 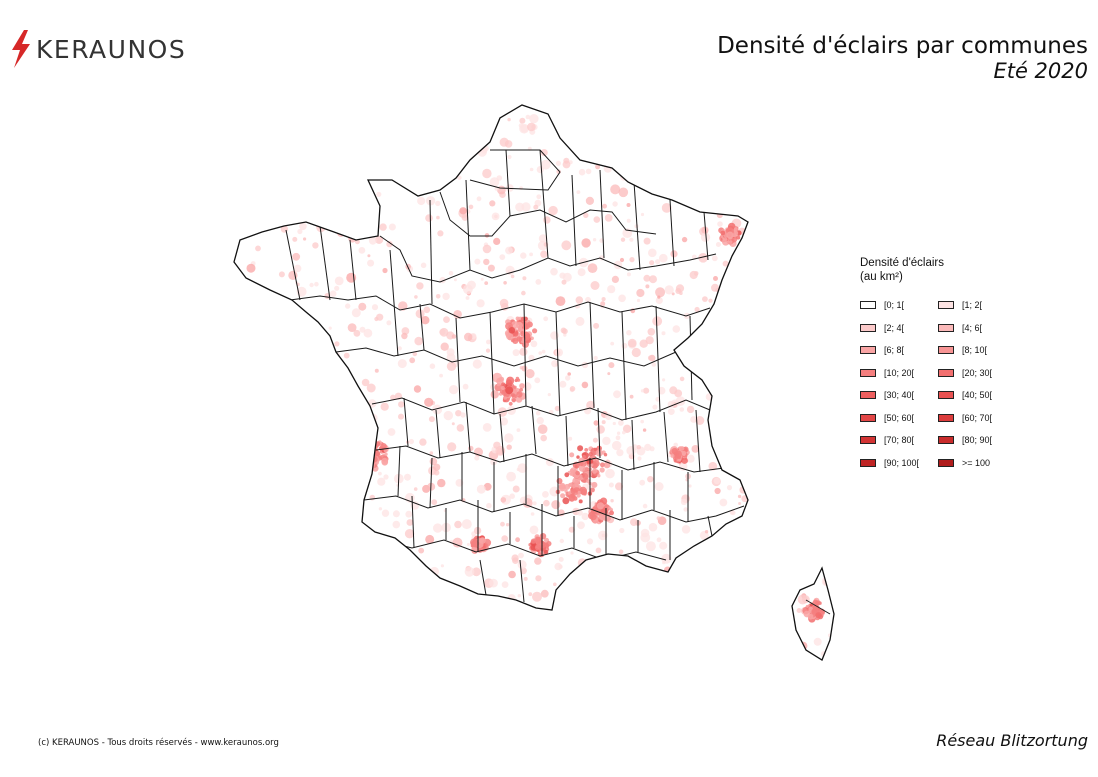 What do you see at coordinates (1040, 71) in the screenshot?
I see `title-sub: Eté 2020` at bounding box center [1040, 71].